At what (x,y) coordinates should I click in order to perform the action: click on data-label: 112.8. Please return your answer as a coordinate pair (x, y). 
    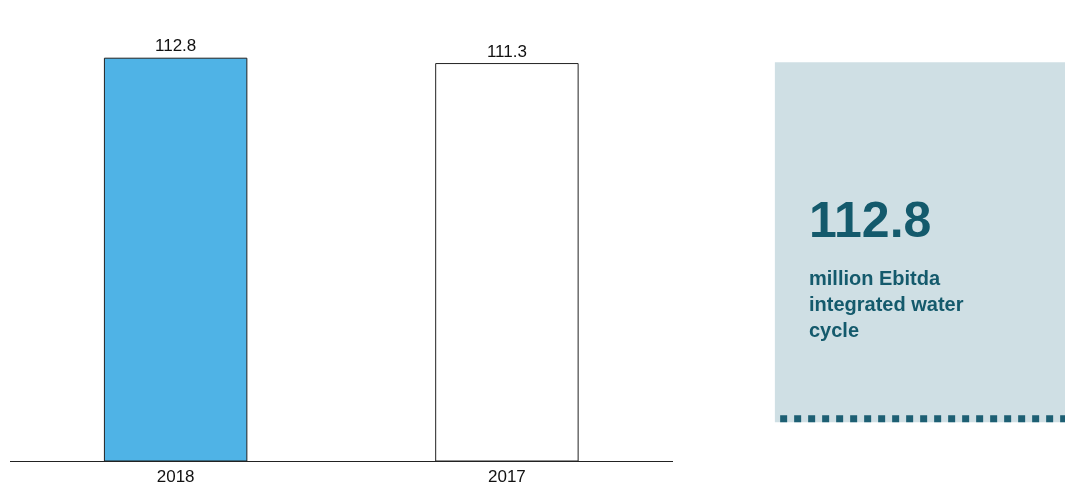
    Looking at the image, I should click on (175, 46).